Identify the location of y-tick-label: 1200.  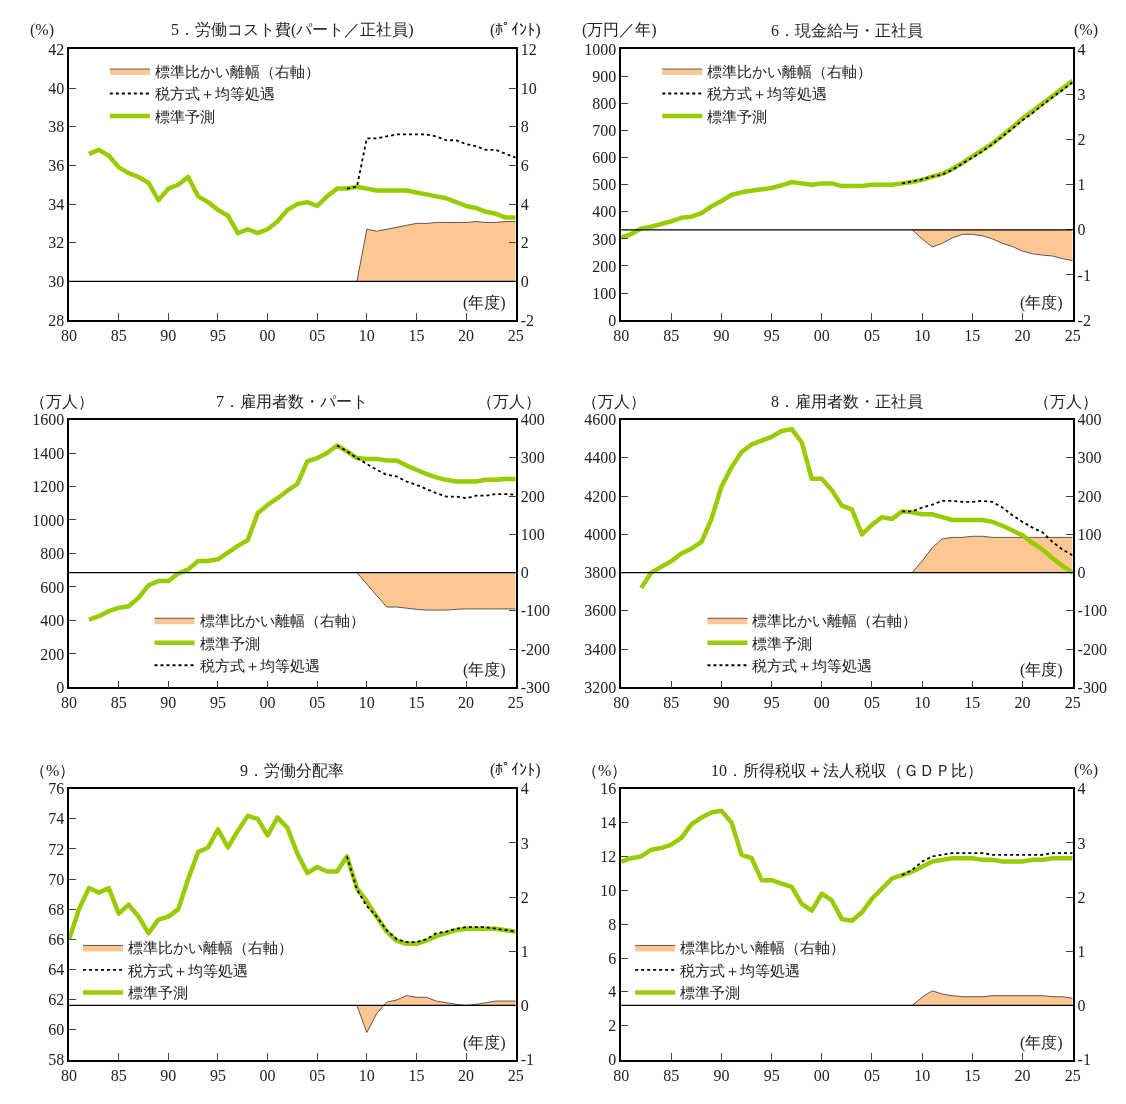
(48, 487).